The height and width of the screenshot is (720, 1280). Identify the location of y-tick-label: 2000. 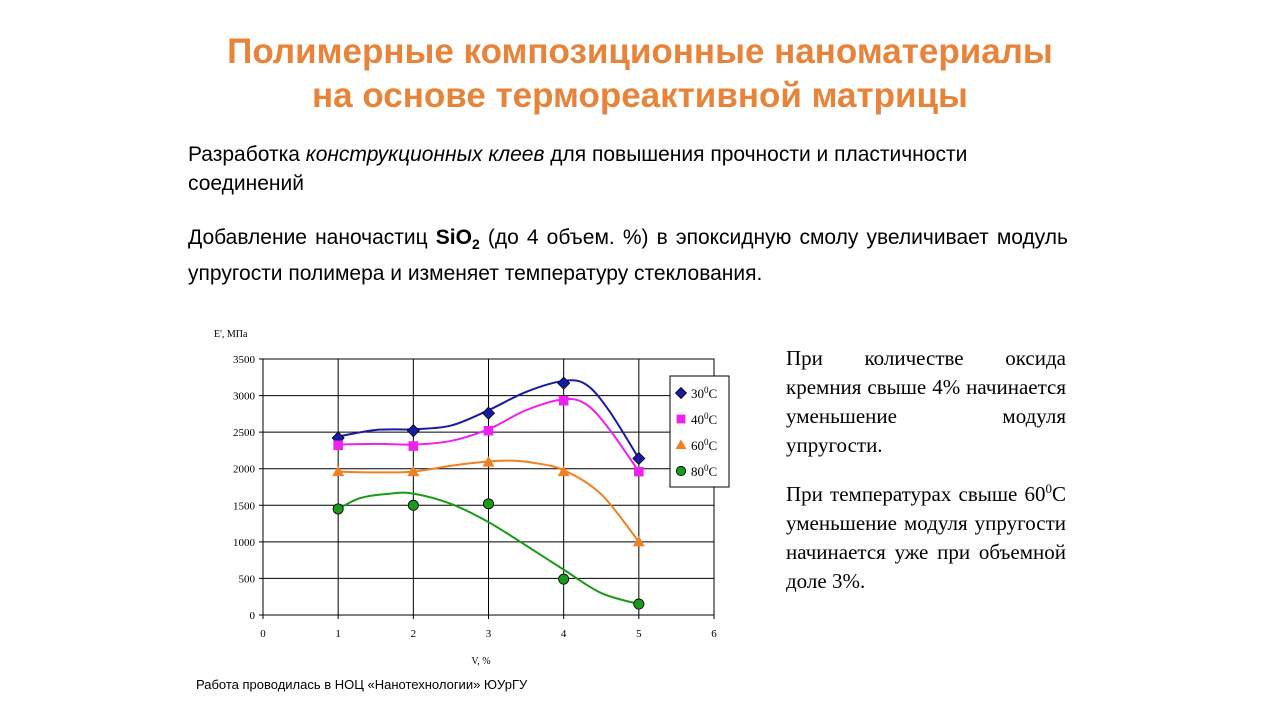
(244, 470).